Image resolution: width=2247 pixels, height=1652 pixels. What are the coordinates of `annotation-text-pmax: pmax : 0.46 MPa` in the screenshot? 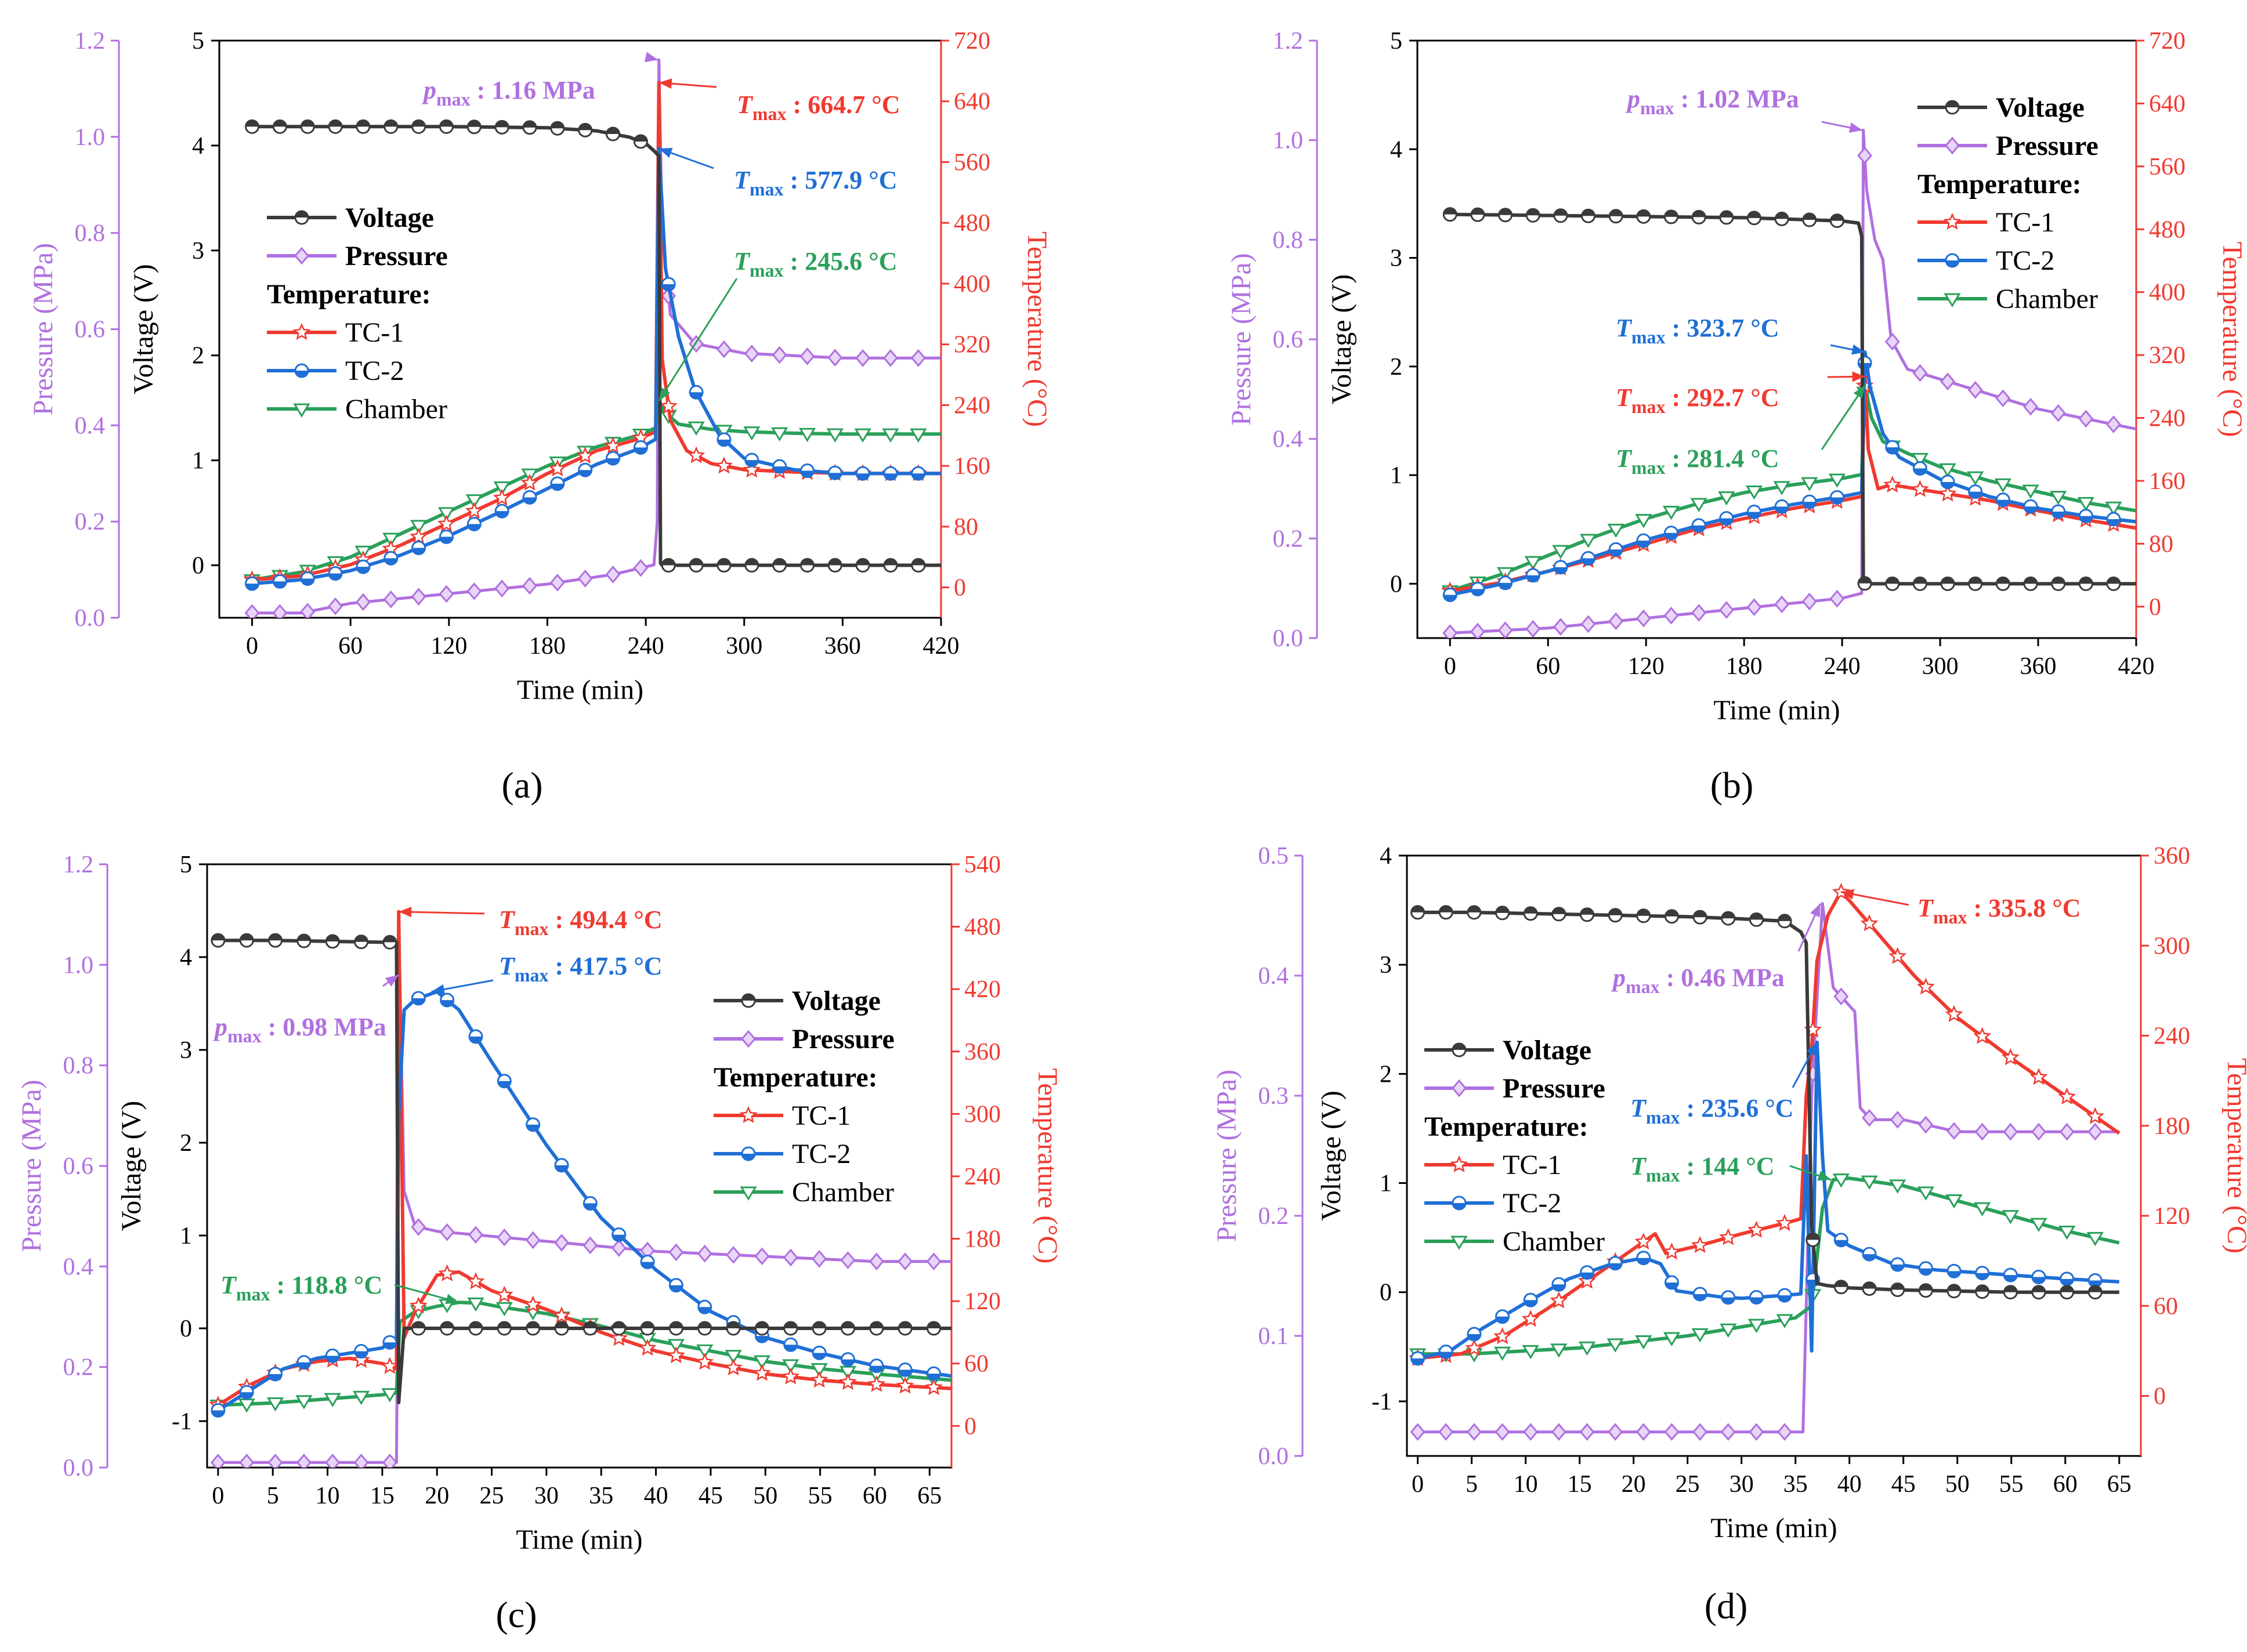 It's located at (1698, 980).